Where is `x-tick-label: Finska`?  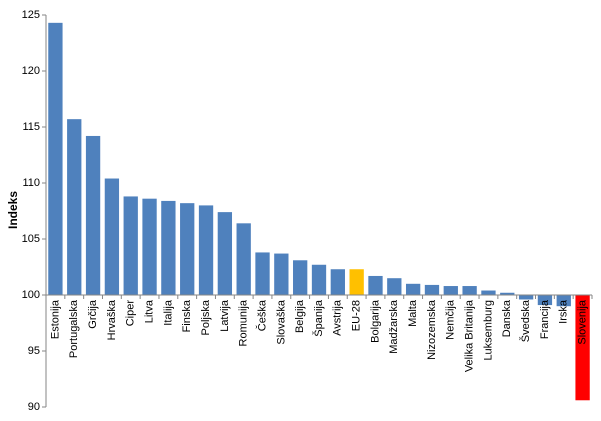 x-tick-label: Finska is located at coordinates (187, 315).